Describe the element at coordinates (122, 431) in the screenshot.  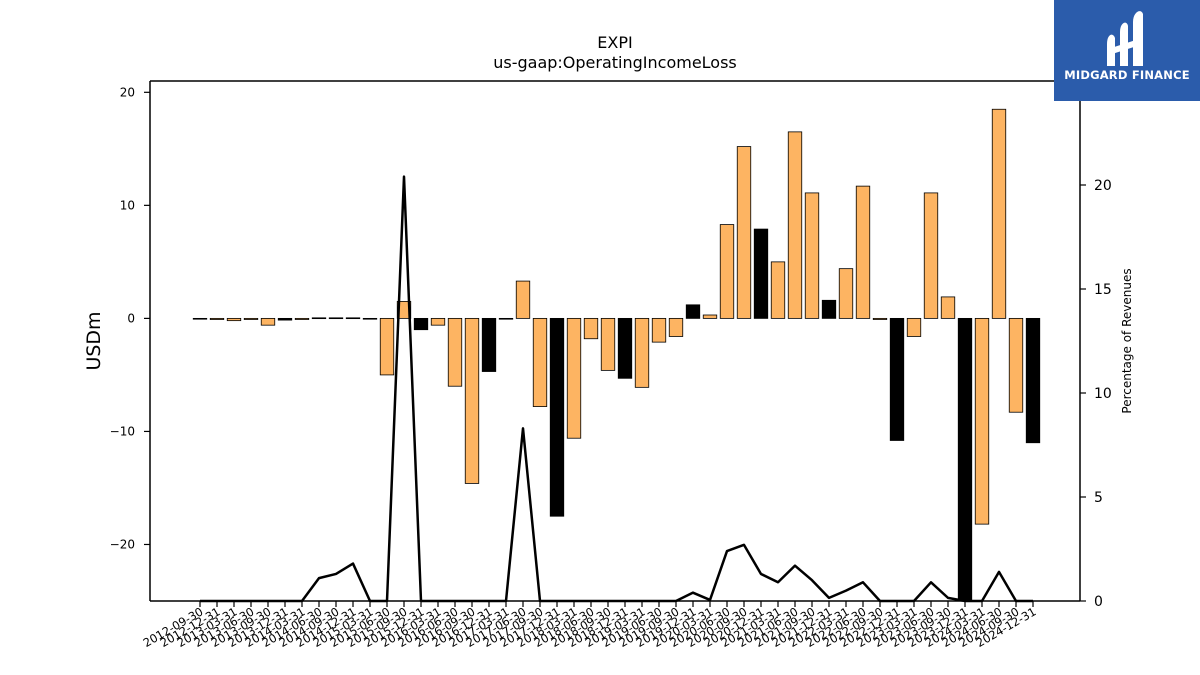
I see `y-tick-label: −10` at that location.